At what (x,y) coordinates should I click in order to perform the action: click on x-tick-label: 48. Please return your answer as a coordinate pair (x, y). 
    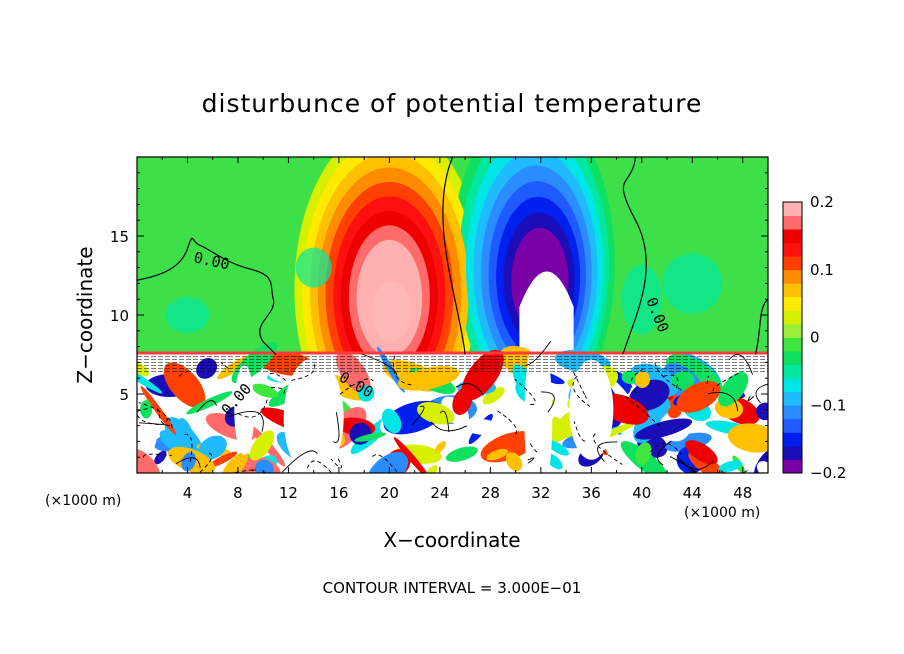
    Looking at the image, I should click on (742, 493).